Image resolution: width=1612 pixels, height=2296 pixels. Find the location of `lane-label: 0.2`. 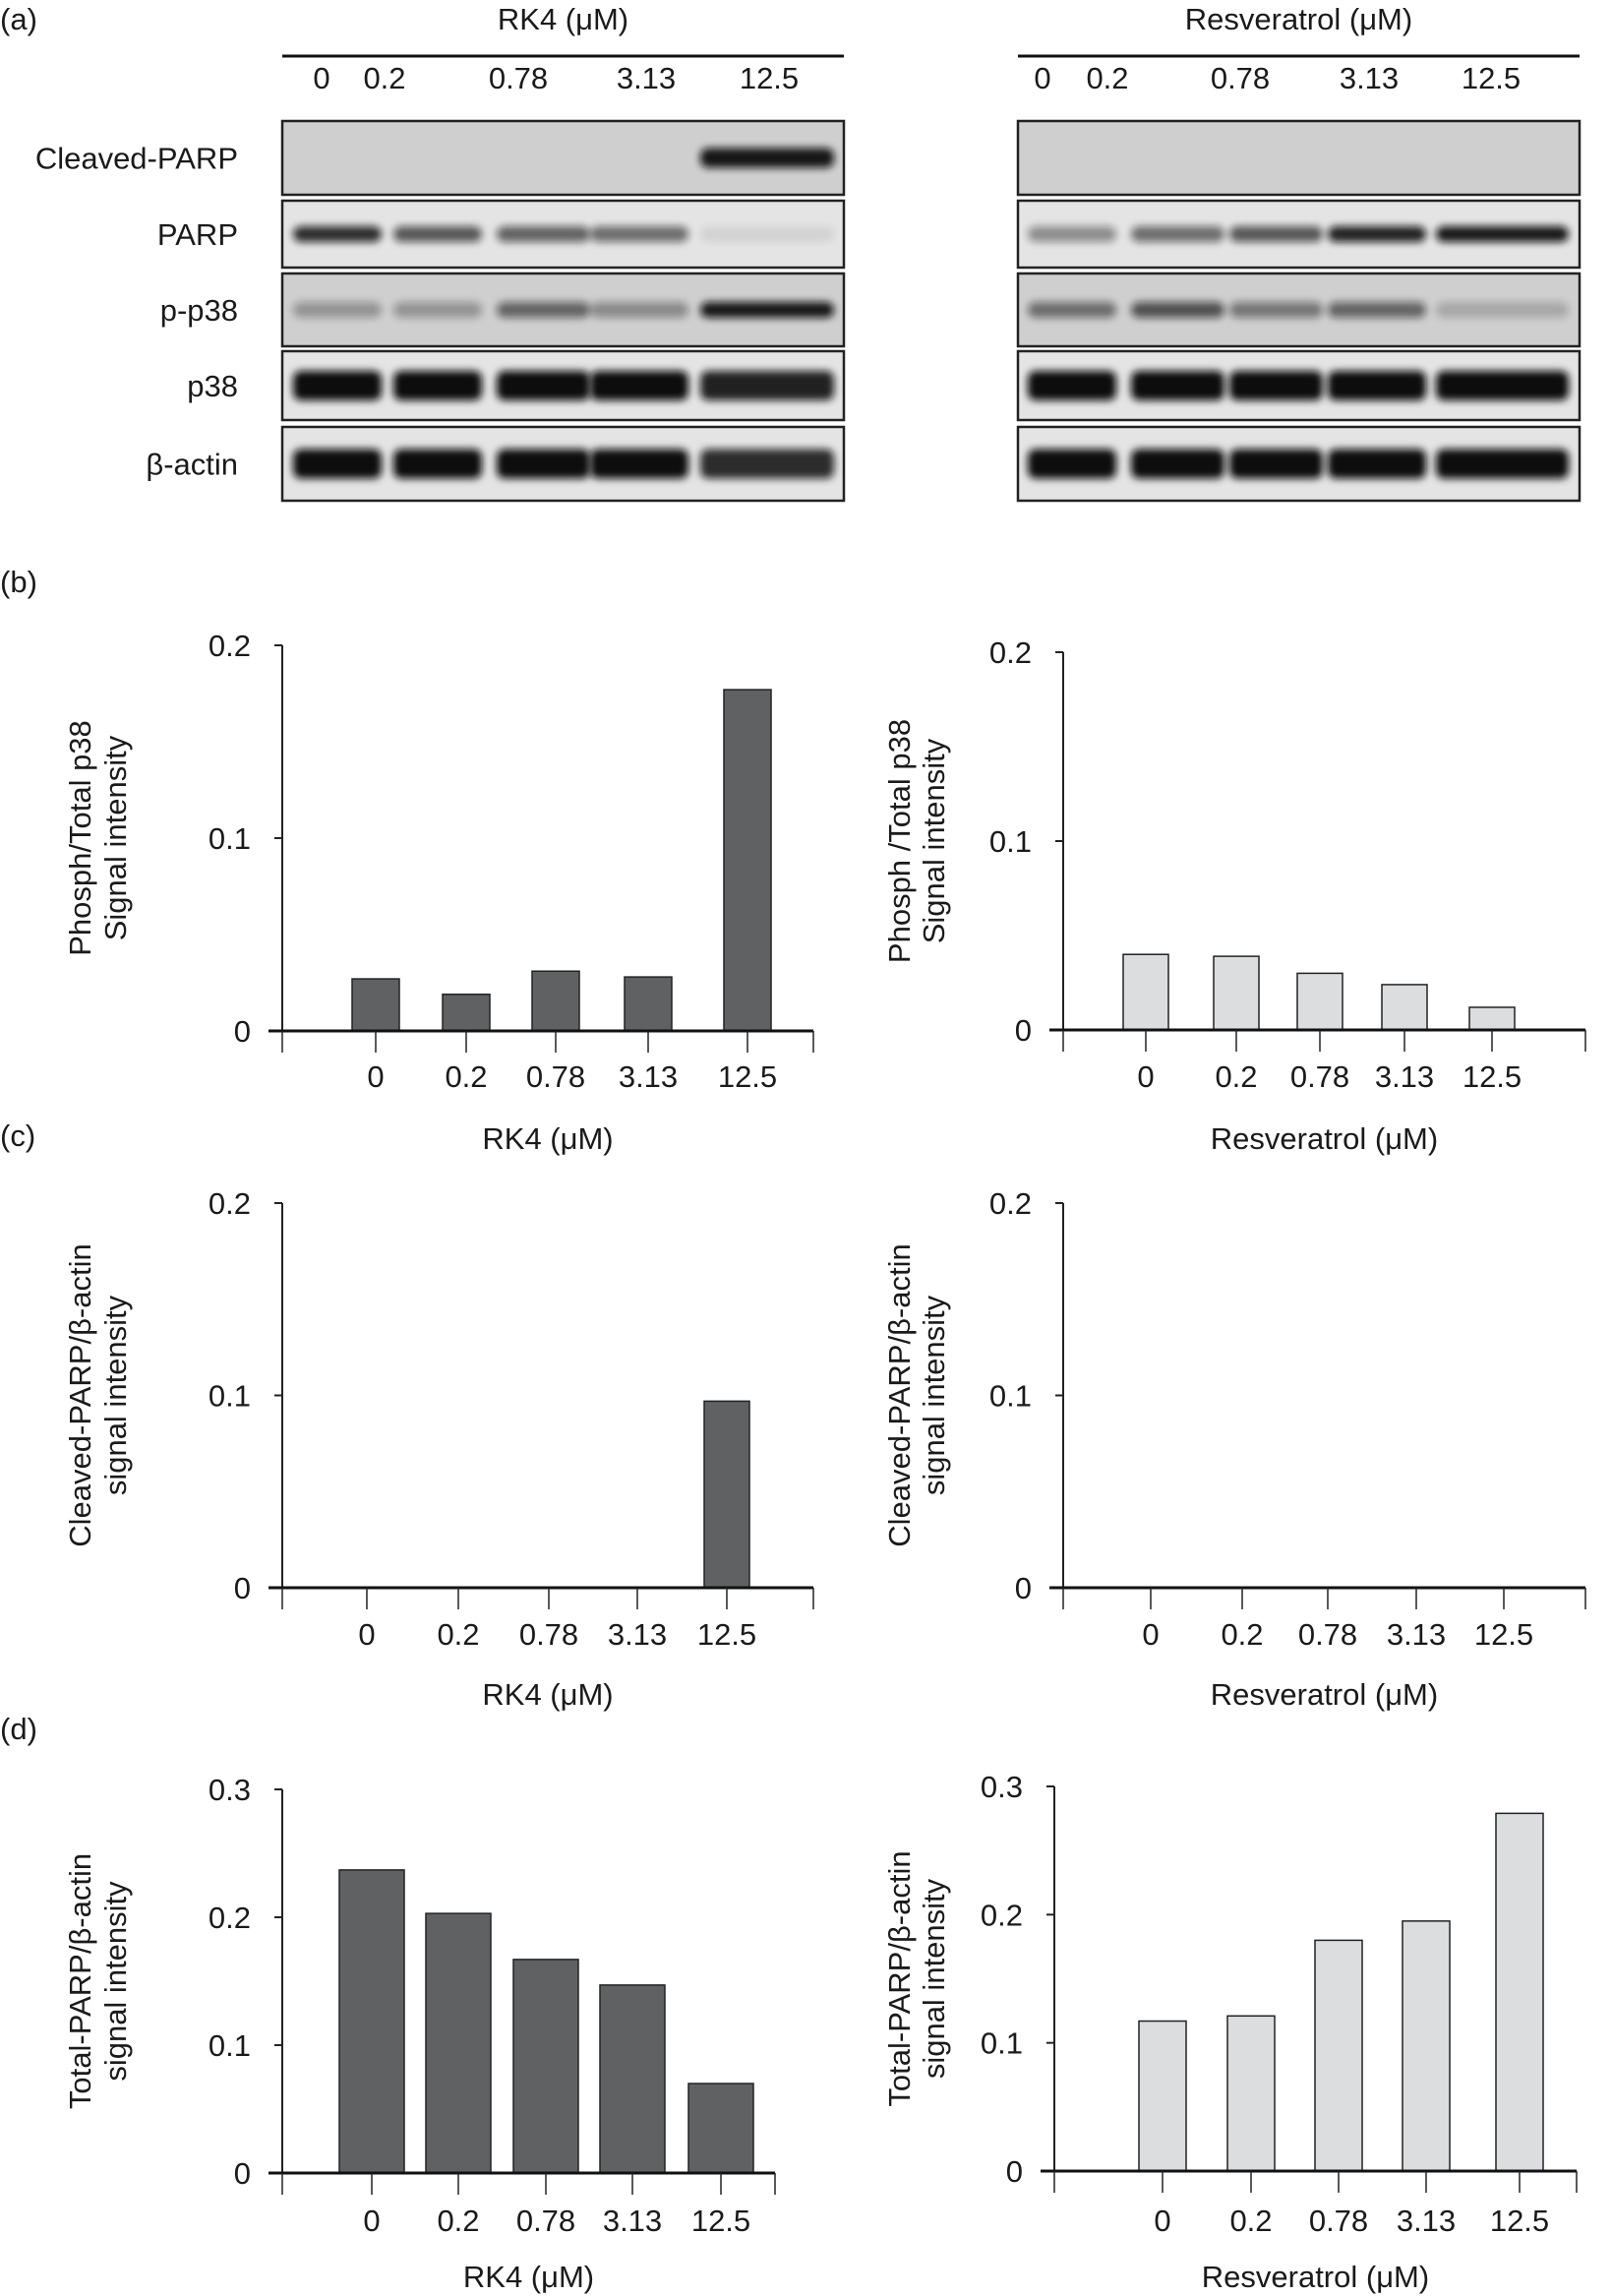

lane-label: 0.2 is located at coordinates (384, 78).